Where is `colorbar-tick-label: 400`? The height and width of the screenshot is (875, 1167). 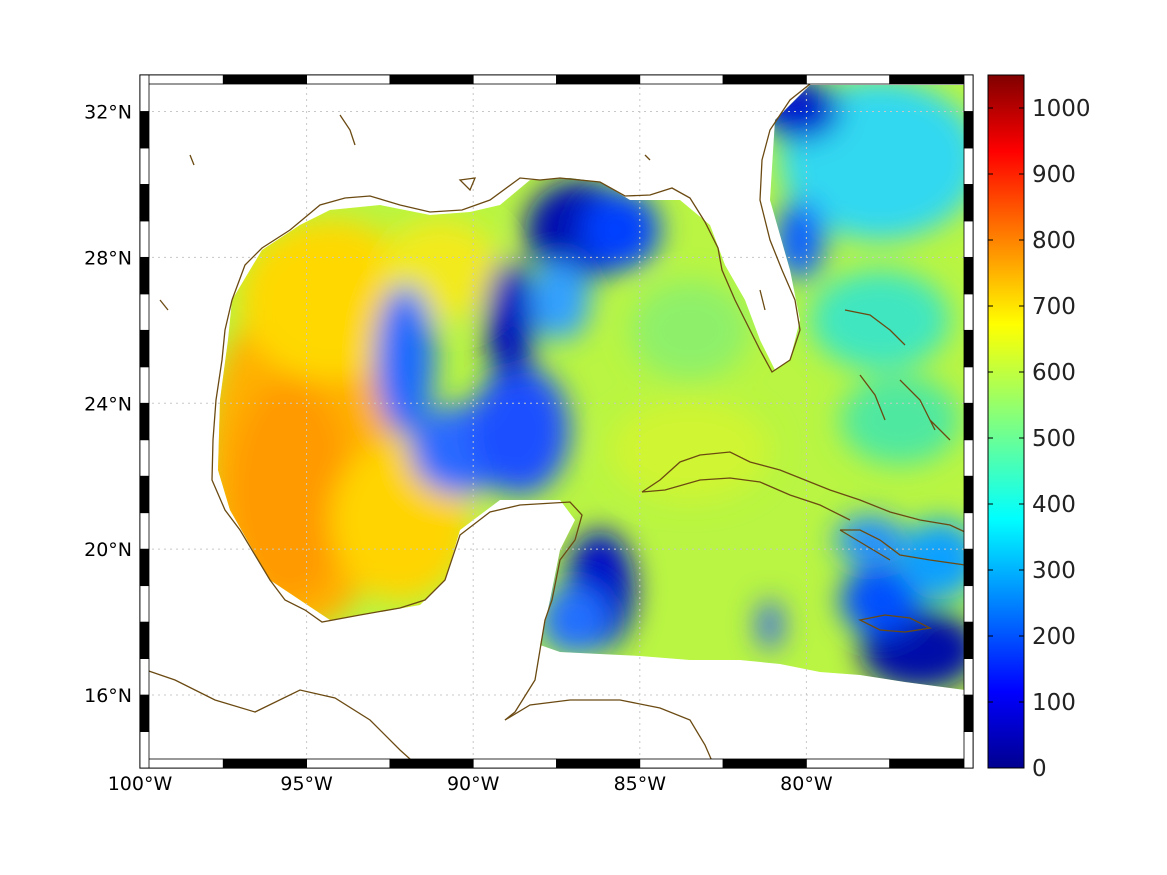 colorbar-tick-label: 400 is located at coordinates (1054, 505).